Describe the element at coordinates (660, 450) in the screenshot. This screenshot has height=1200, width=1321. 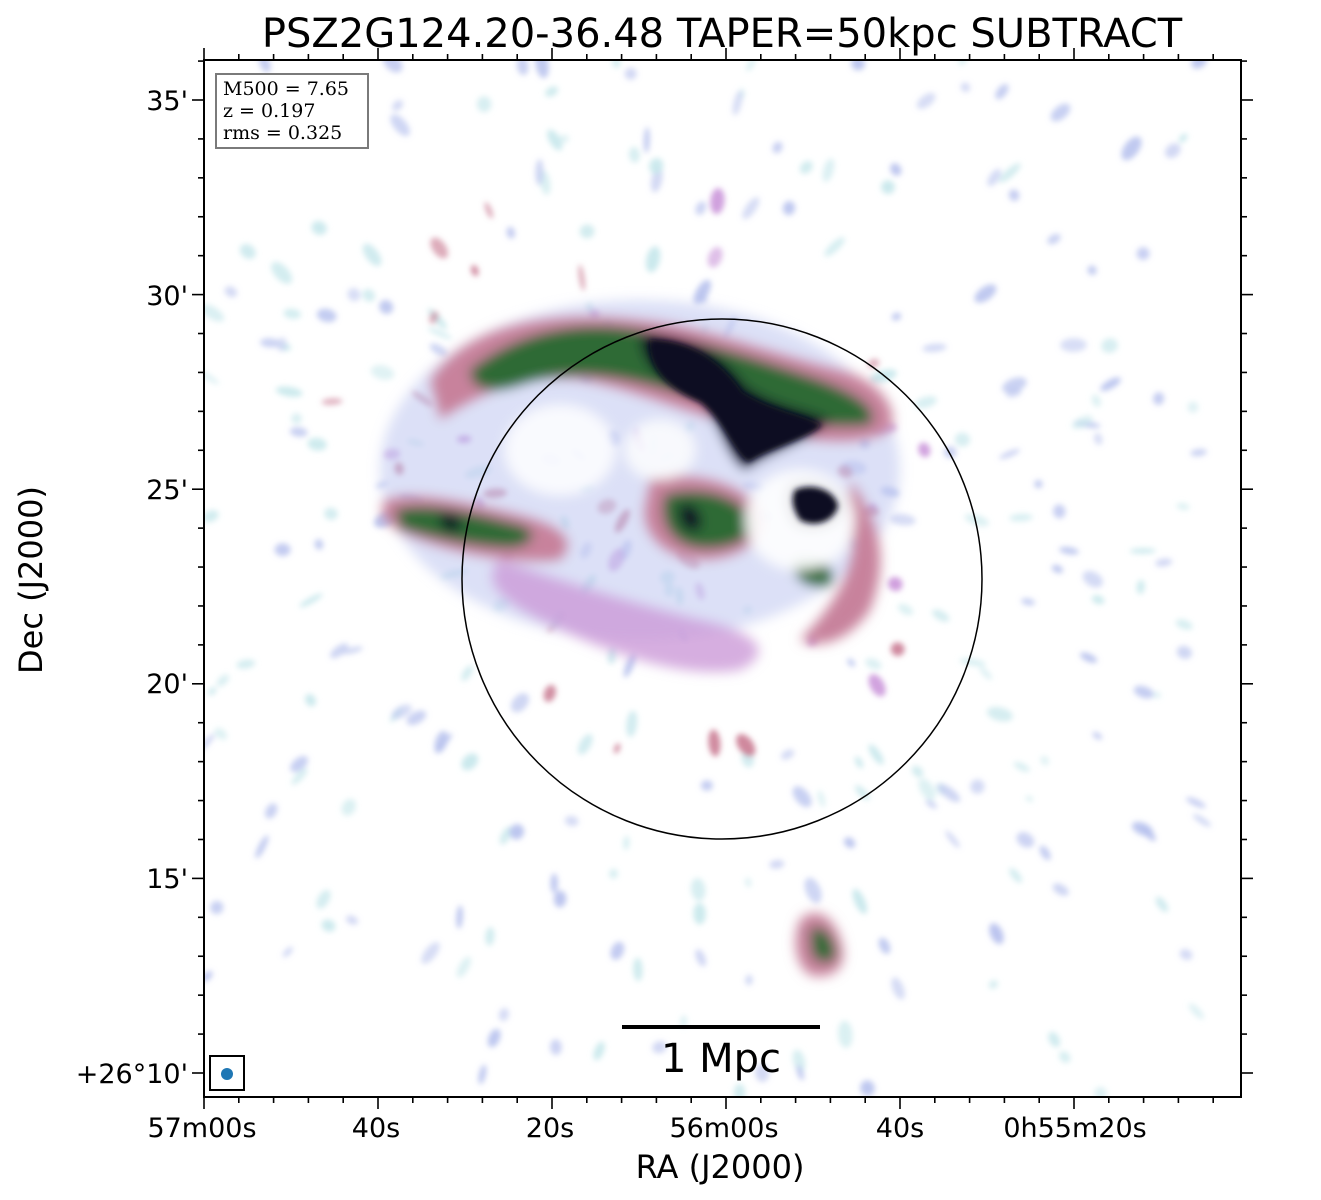
I see `subtracted-hole-center` at that location.